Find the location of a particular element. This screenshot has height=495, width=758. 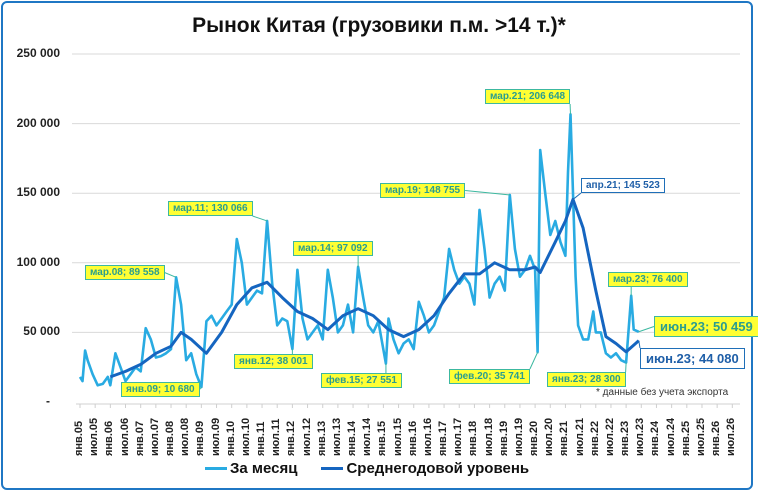

legend: За месяц Среднегодовой уровень is located at coordinates (367, 468).